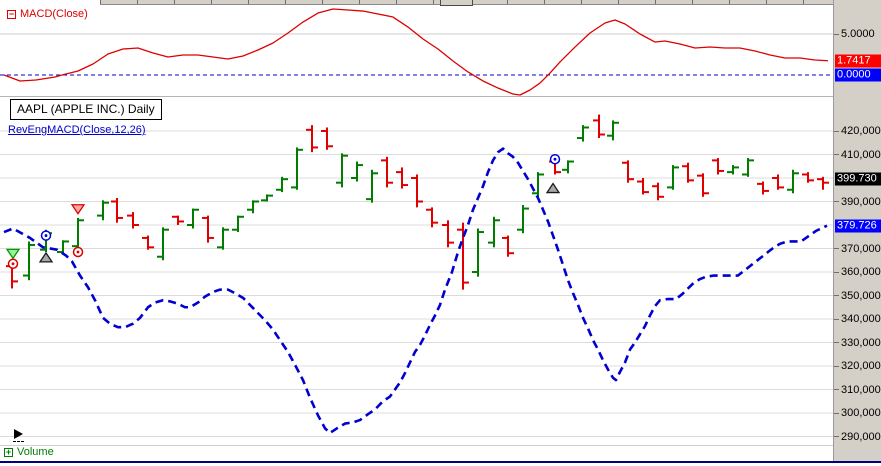 This screenshot has height=466, width=881. Describe the element at coordinates (858, 61) in the screenshot. I see `macd-value-badge: 1.7417` at that location.